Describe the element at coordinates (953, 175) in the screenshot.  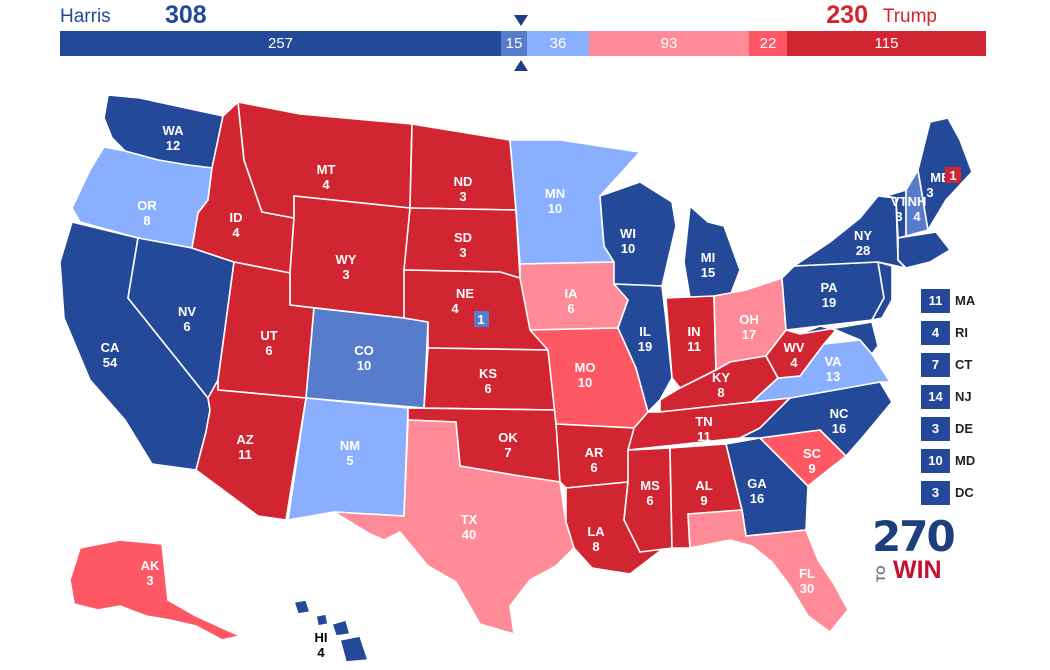
I see `me-district-box` at that location.